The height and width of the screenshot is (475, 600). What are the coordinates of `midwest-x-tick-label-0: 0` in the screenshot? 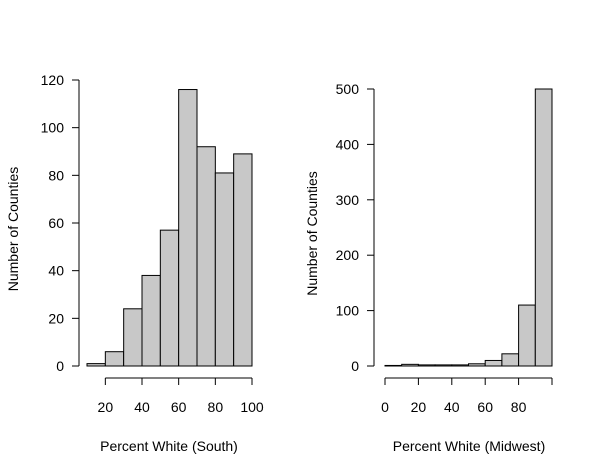 It's located at (385, 407).